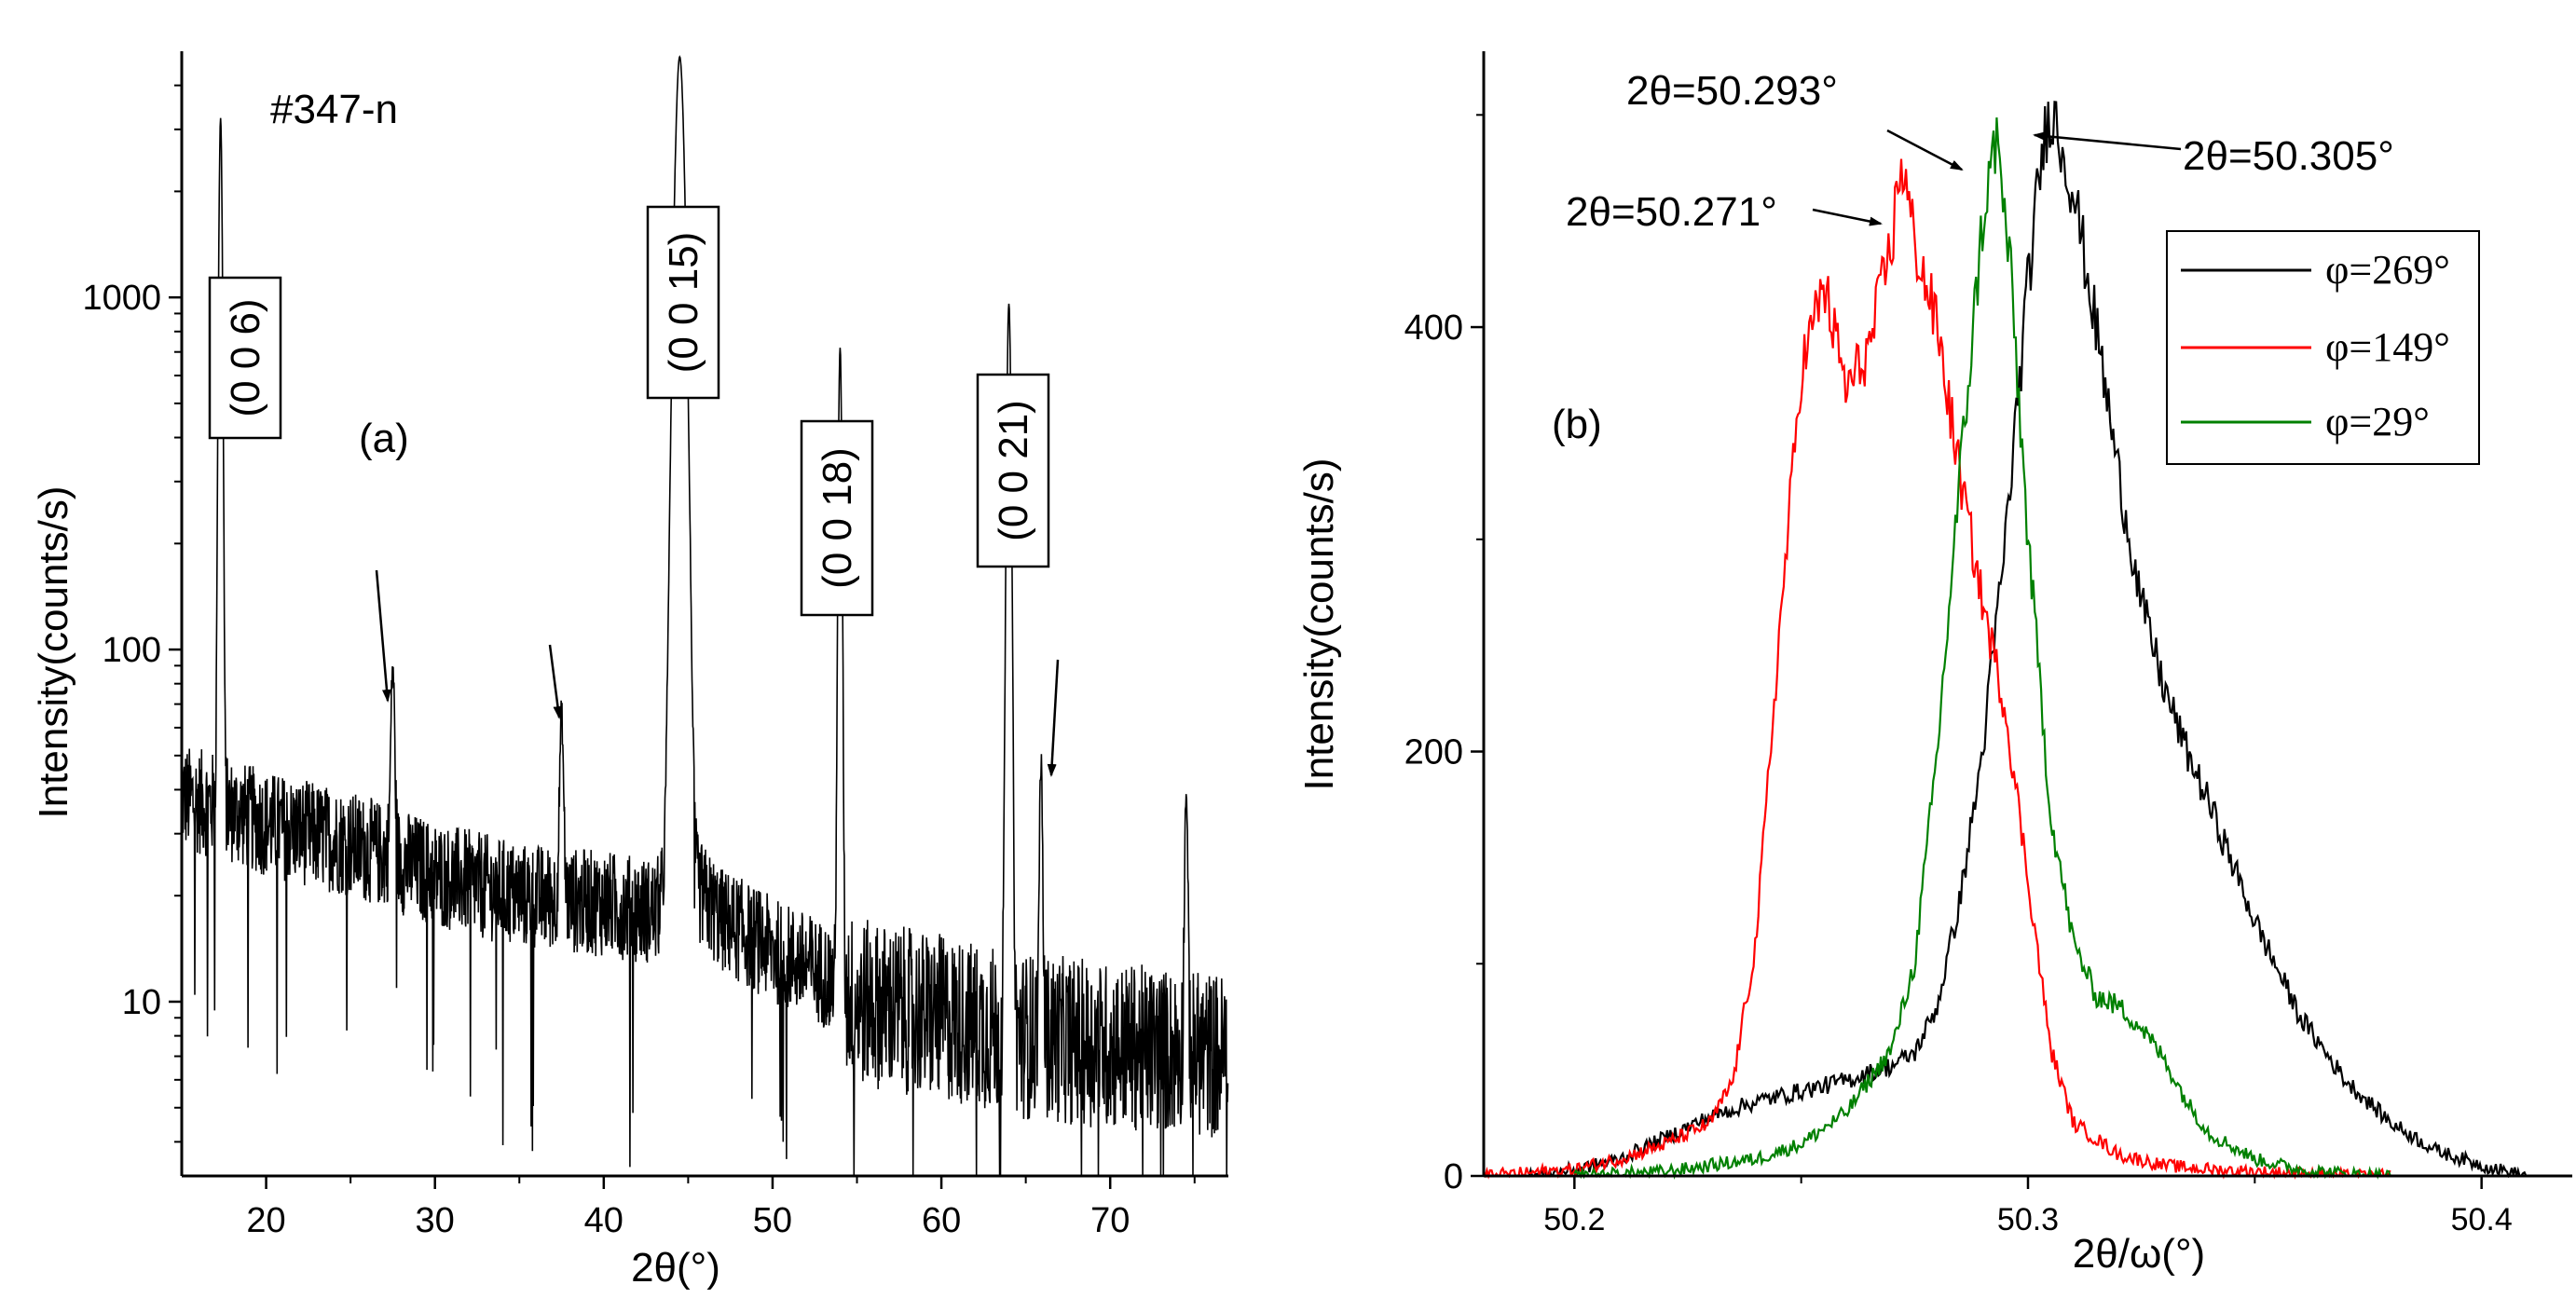 The width and height of the screenshot is (2576, 1312). Describe the element at coordinates (603, 1220) in the screenshot. I see `panel-a-xtick-label: 40` at that location.